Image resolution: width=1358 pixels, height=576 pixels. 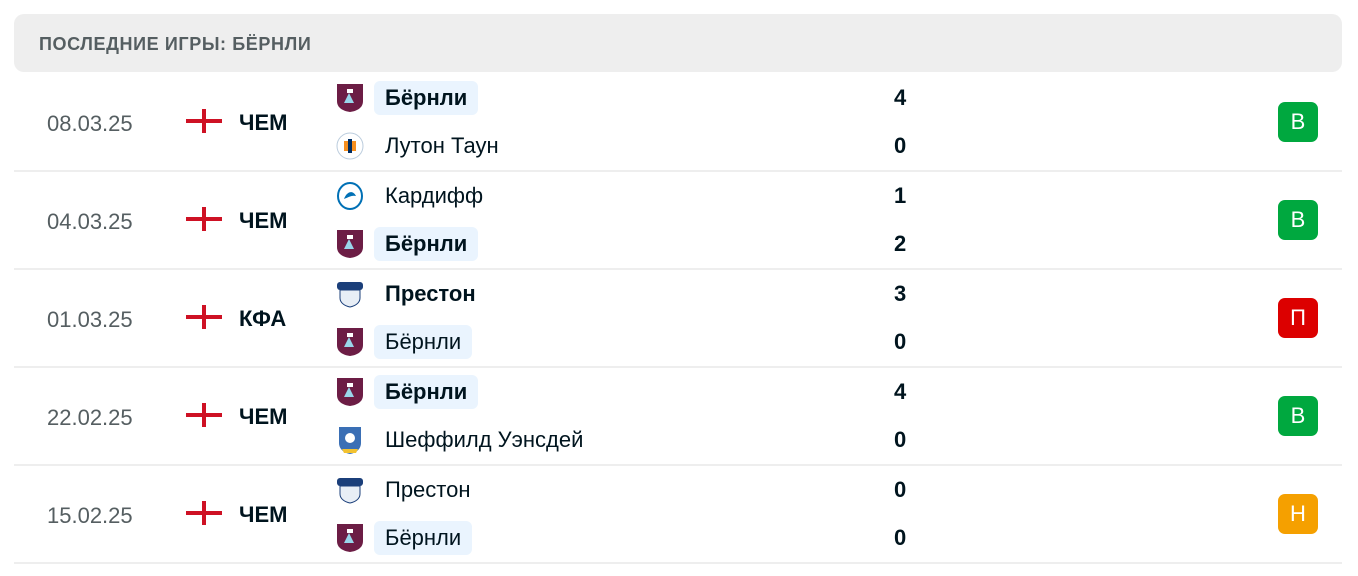 What do you see at coordinates (90, 221) in the screenshot?
I see `match-date: 04.03.25` at bounding box center [90, 221].